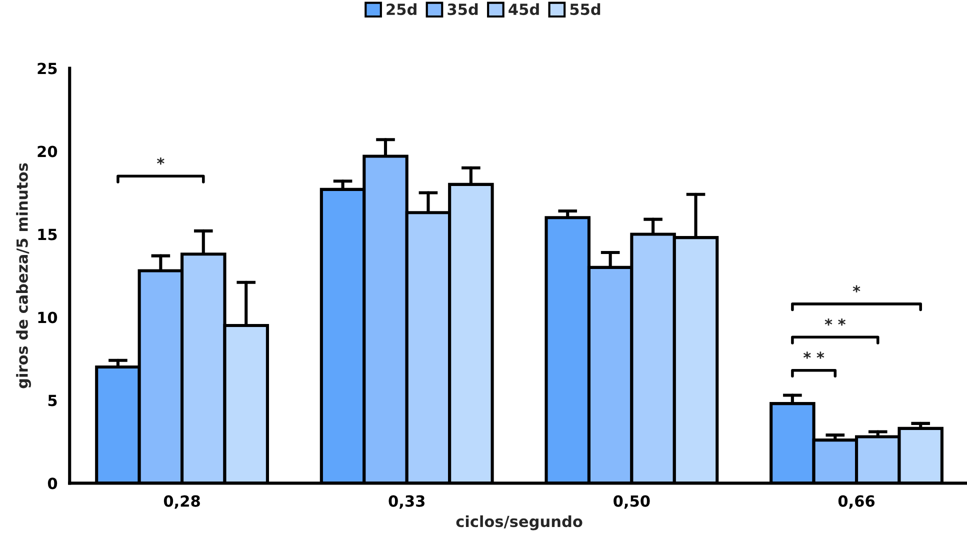 The image size is (967, 546). I want to click on y-tick-label: 20, so click(48, 152).